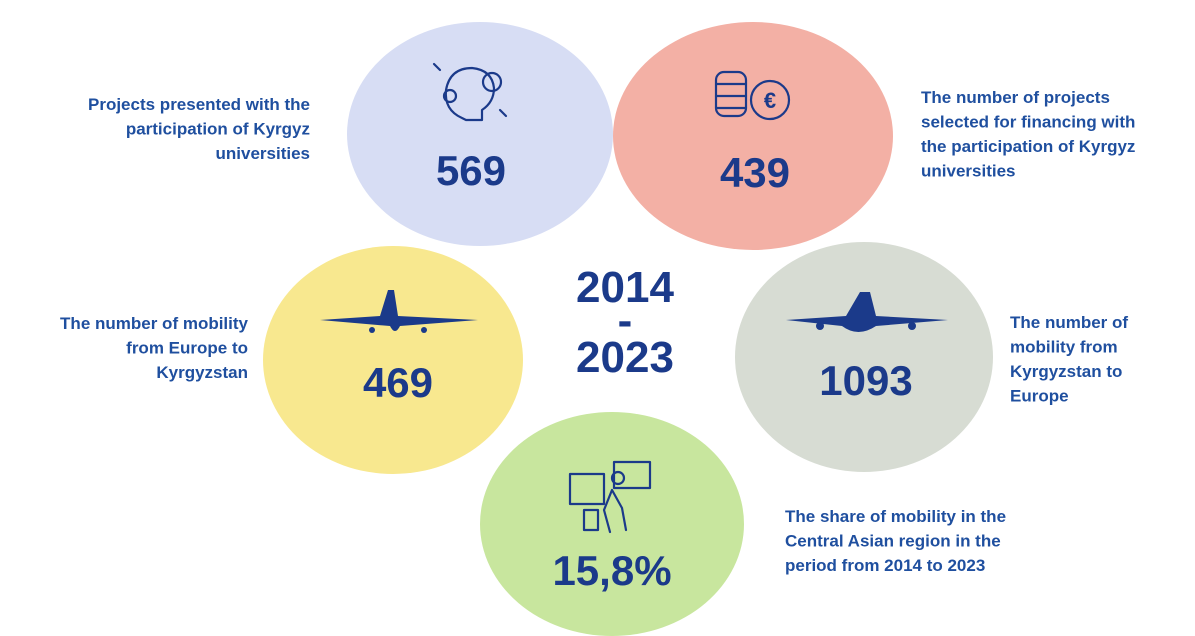 This screenshot has height=636, width=1195. What do you see at coordinates (480, 134) in the screenshot?
I see `circle-projects` at bounding box center [480, 134].